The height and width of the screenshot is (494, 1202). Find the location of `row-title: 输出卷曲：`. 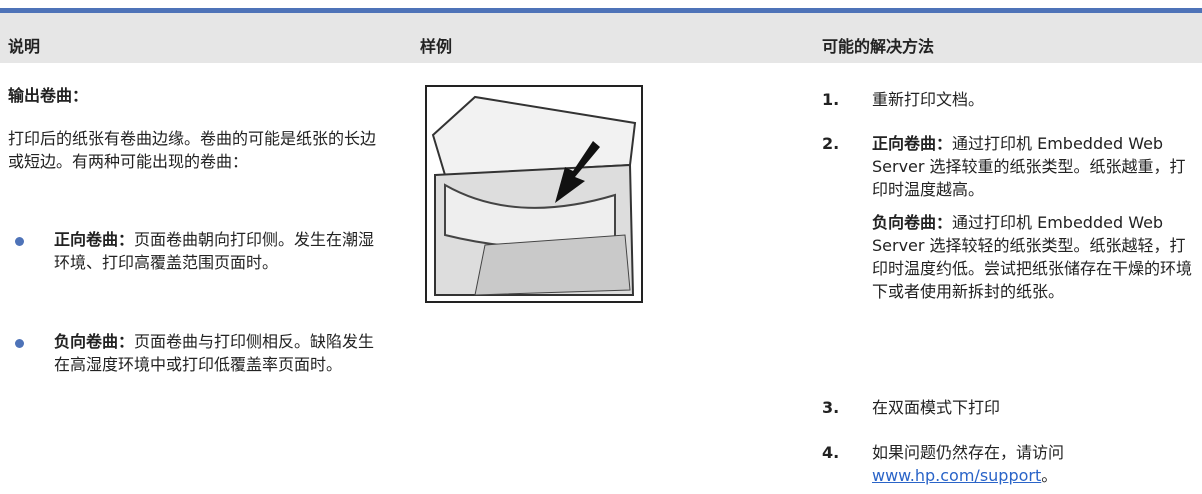

row-title: 输出卷曲： is located at coordinates (48, 95).